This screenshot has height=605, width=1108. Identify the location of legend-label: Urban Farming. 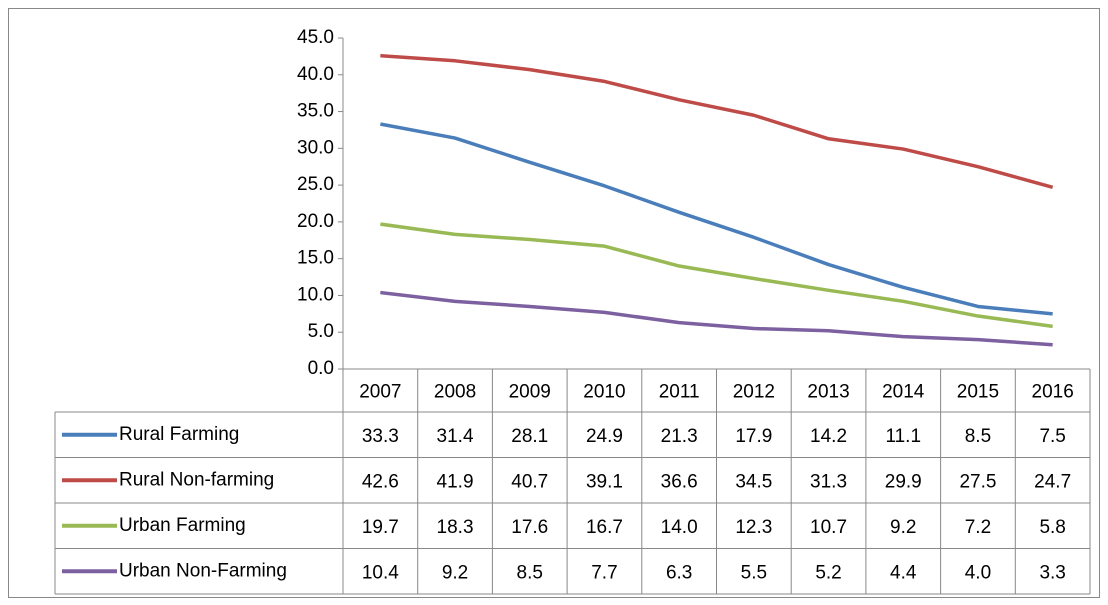
(182, 525).